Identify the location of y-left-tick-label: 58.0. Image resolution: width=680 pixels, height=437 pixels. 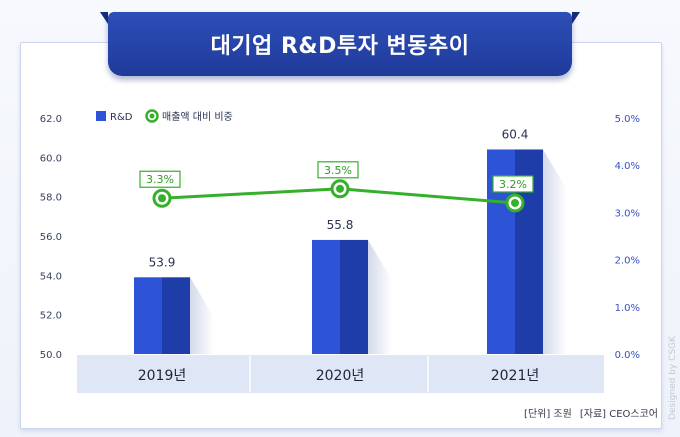
(51, 198).